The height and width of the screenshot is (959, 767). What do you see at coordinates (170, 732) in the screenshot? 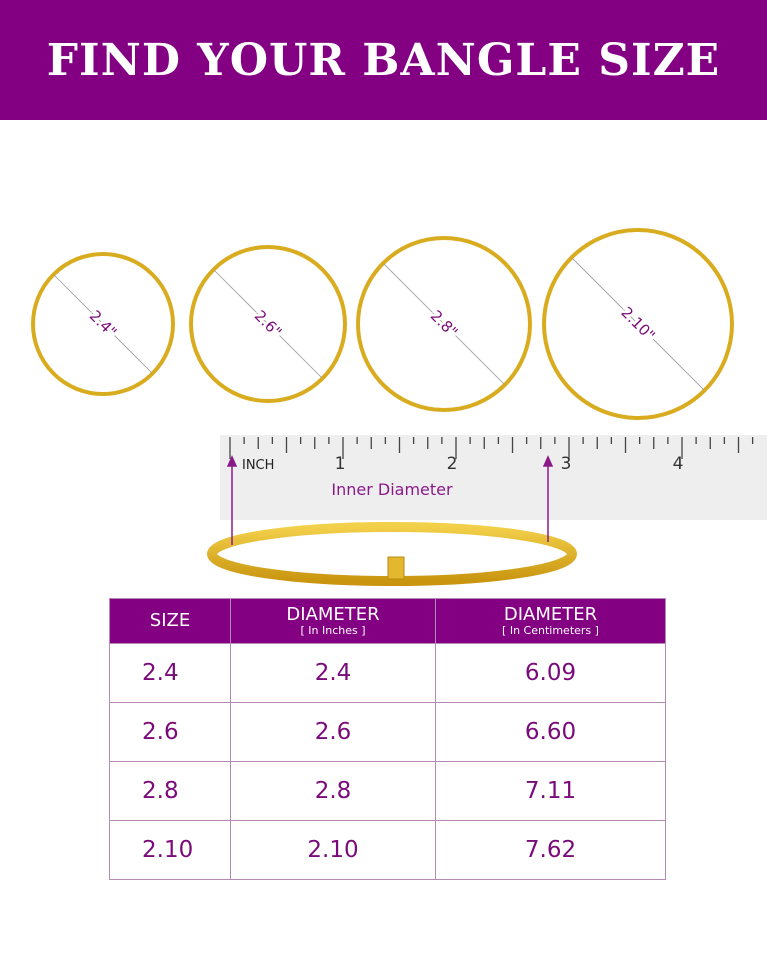
I see `size-cell: 2.6` at bounding box center [170, 732].